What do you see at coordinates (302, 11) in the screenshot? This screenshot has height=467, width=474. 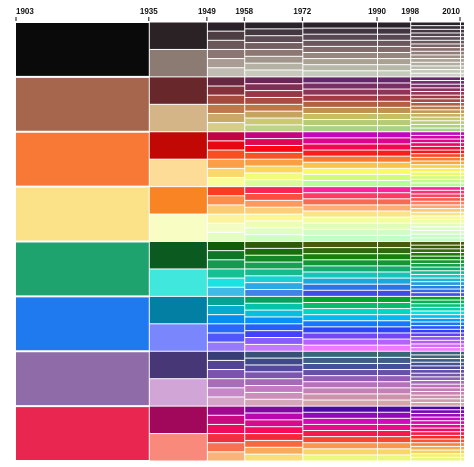 I see `x-tick-label: 1972` at bounding box center [302, 11].